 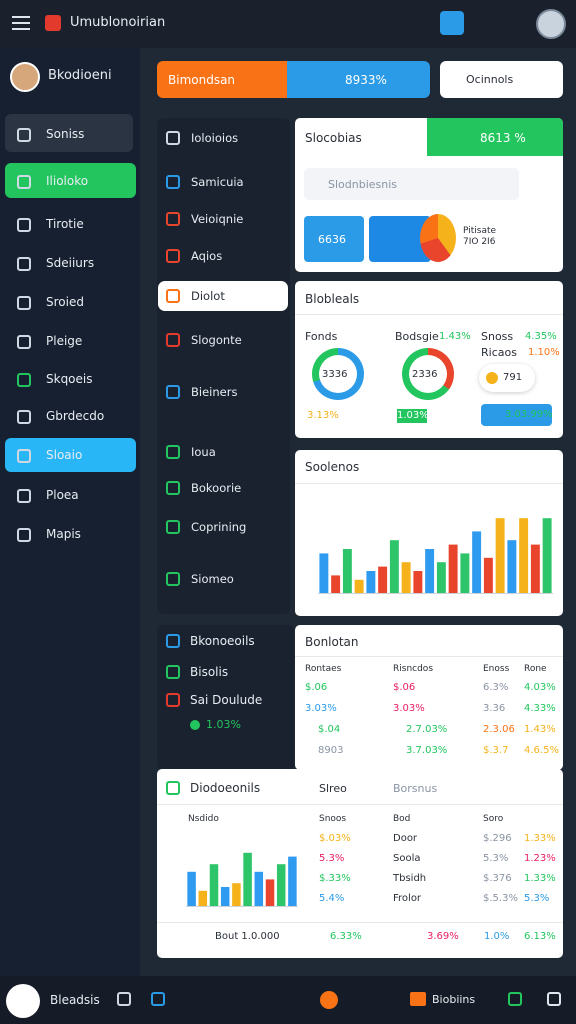 I want to click on table-cell: $.376, so click(x=497, y=878).